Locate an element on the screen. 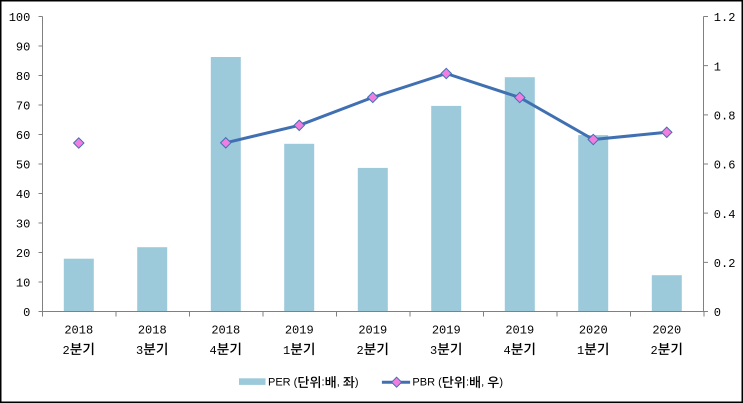  svg-text: 40 is located at coordinates (23, 195).